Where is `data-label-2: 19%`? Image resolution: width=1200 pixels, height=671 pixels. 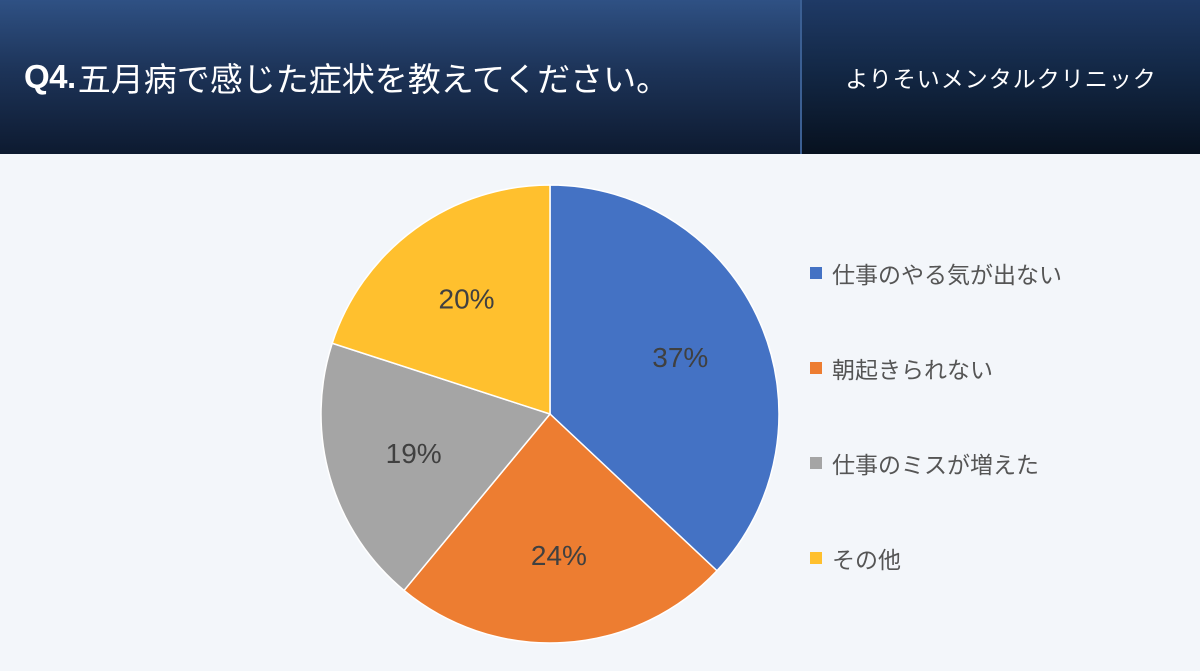
data-label-2: 19% is located at coordinates (414, 453).